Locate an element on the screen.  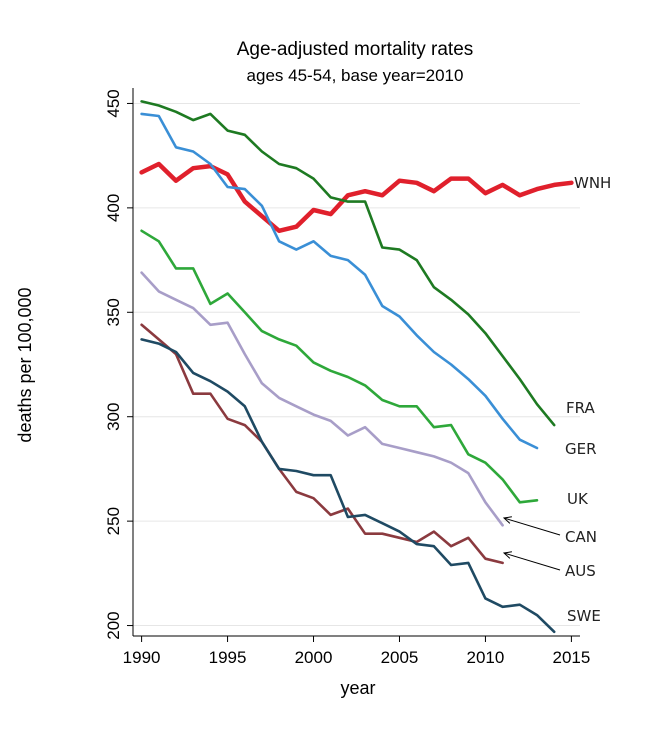
x-tick-label: 2005 is located at coordinates (400, 657).